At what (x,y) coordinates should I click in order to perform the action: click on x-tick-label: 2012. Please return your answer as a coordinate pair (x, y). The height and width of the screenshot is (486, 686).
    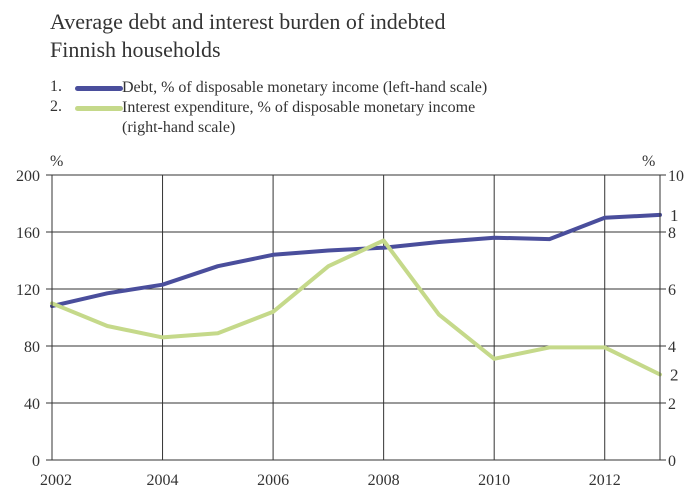
    Looking at the image, I should click on (605, 479).